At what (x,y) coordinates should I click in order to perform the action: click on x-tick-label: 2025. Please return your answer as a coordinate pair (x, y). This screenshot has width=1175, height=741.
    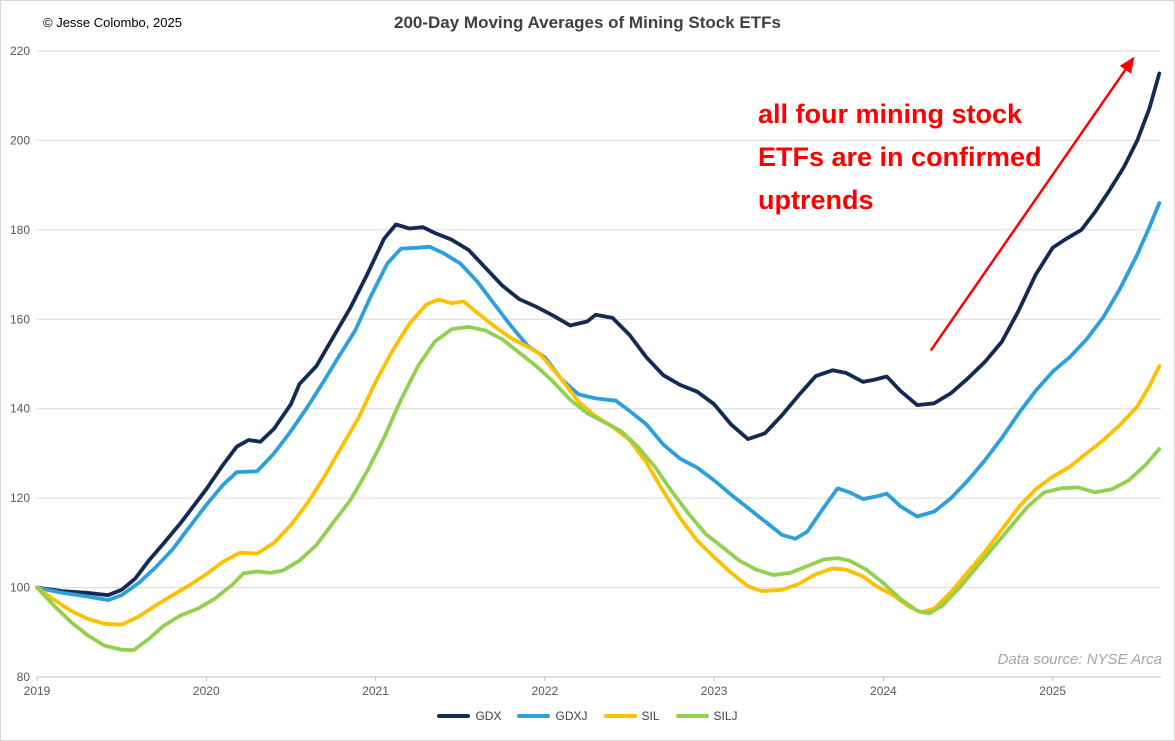
    Looking at the image, I should click on (1052, 691).